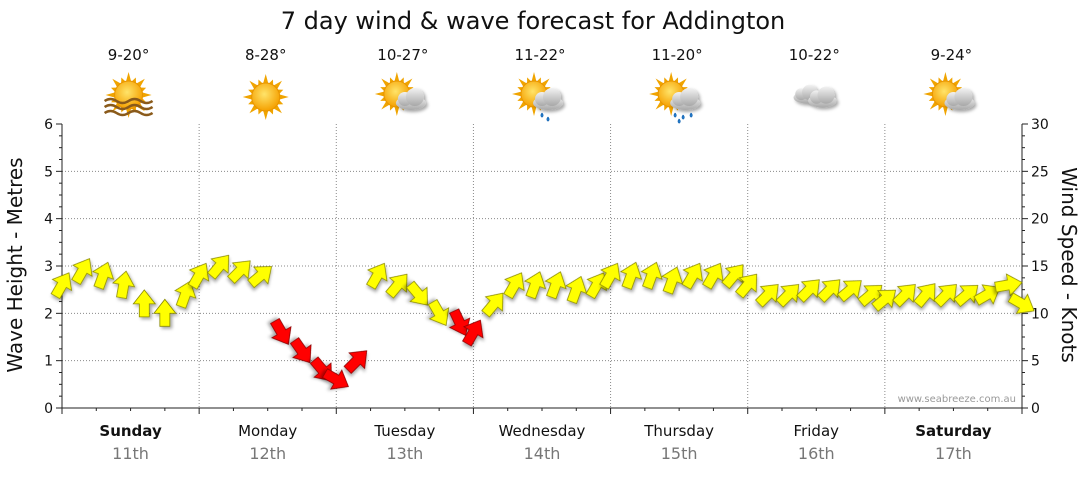  Describe the element at coordinates (48, 220) in the screenshot. I see `y-left-tick-label: 4` at that location.